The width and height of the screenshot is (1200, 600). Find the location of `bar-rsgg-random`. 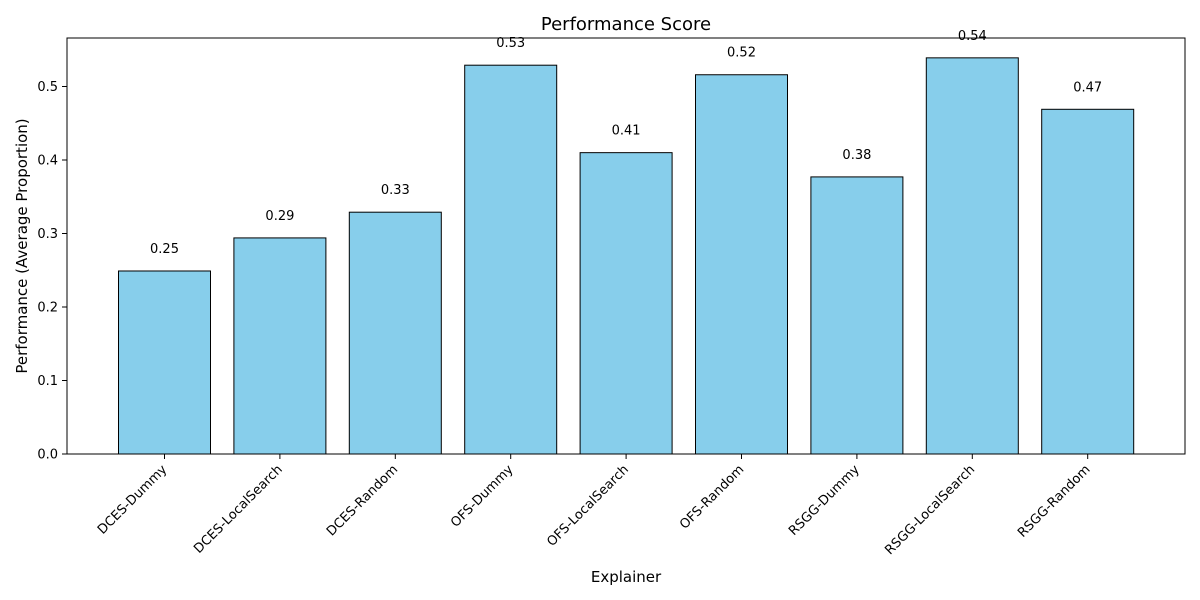

bar-rsgg-random is located at coordinates (1088, 281).